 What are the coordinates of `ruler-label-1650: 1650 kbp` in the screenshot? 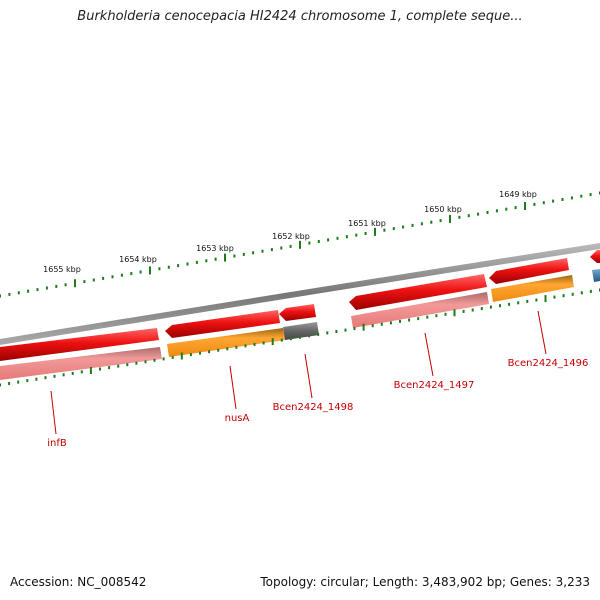 It's located at (443, 209).